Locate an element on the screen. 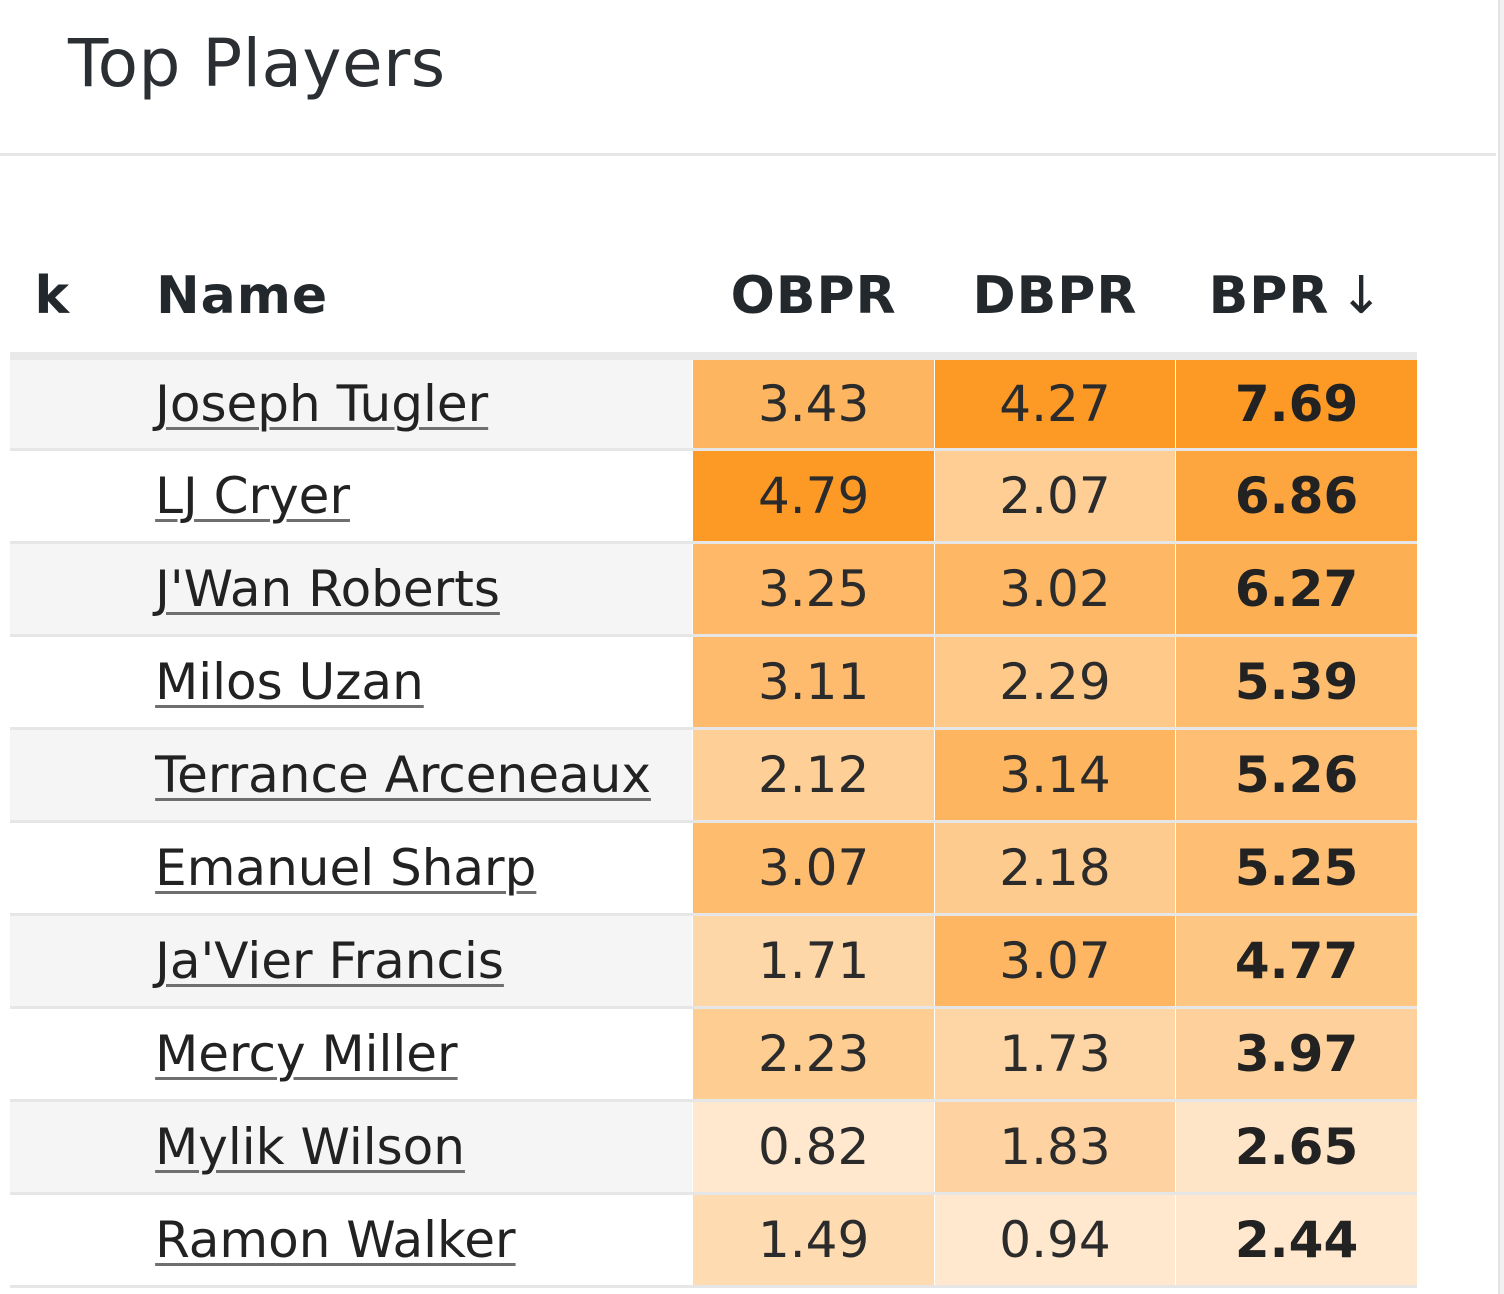 This screenshot has width=1504, height=1294. table-row: Mylik Wilson 0.82 1.83 2.65 is located at coordinates (713, 1147).